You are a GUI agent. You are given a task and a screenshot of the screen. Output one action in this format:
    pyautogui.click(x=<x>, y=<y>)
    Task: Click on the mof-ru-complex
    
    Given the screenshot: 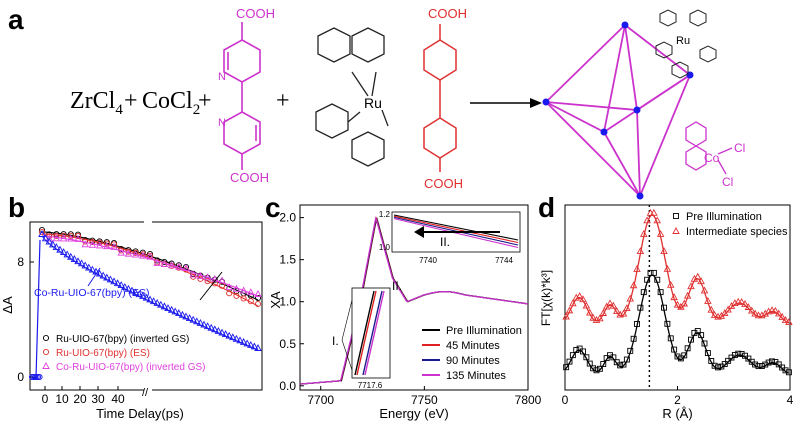 What is the action you would take?
    pyautogui.click(x=686, y=44)
    